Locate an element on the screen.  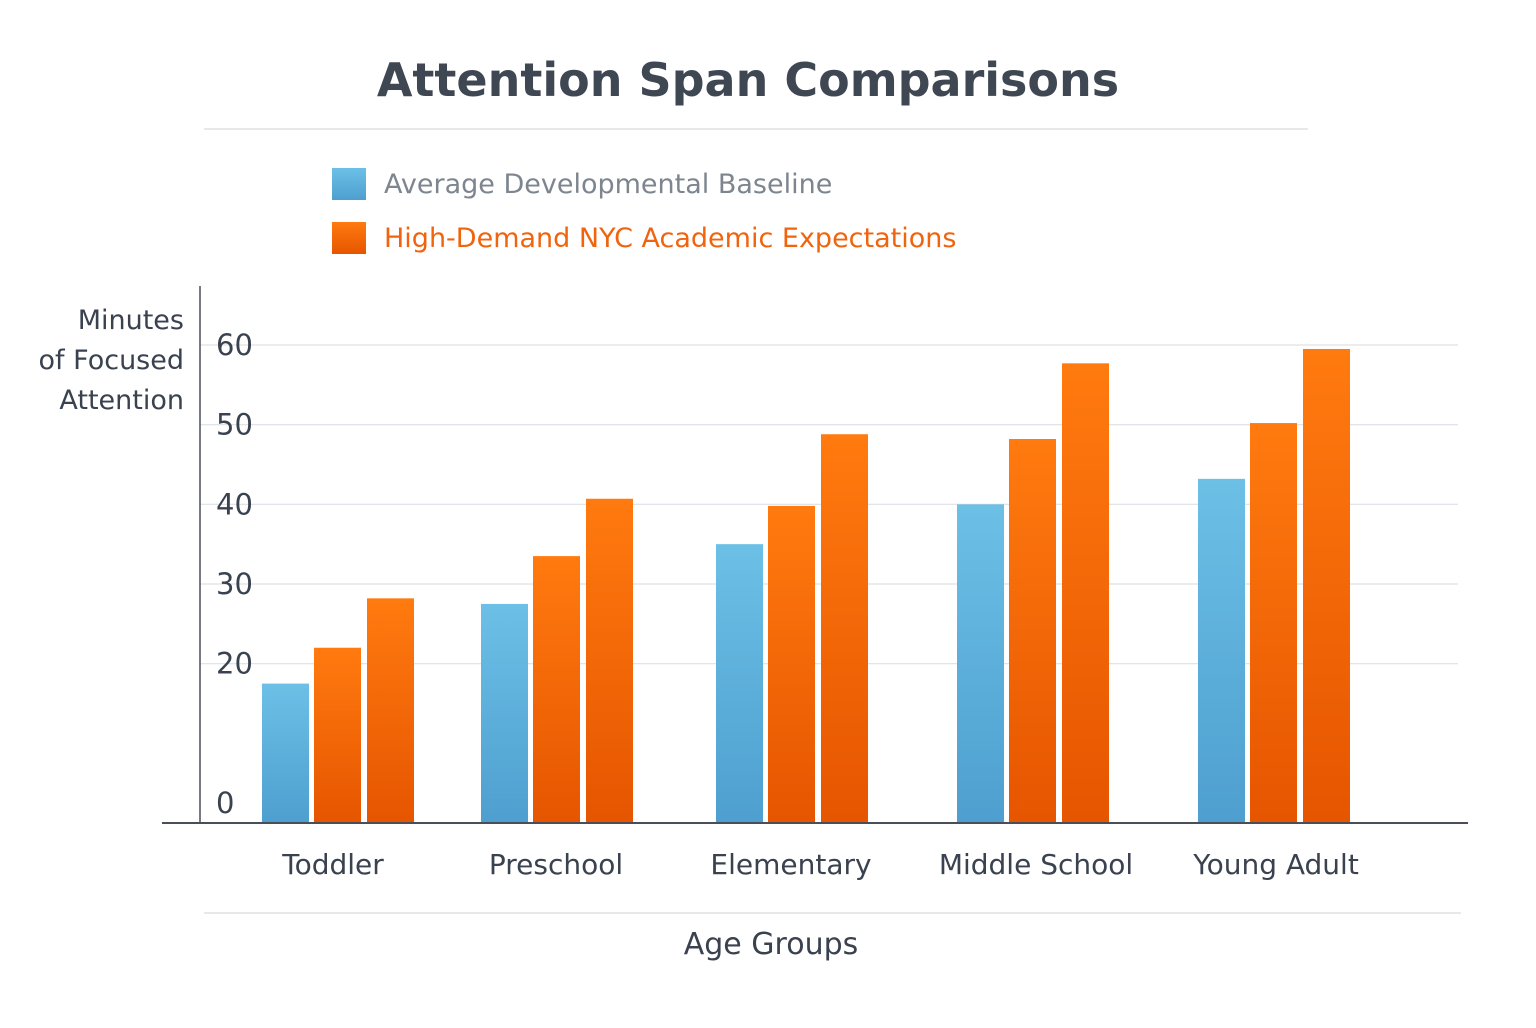
legend-swatch-high is located at coordinates (349, 238).